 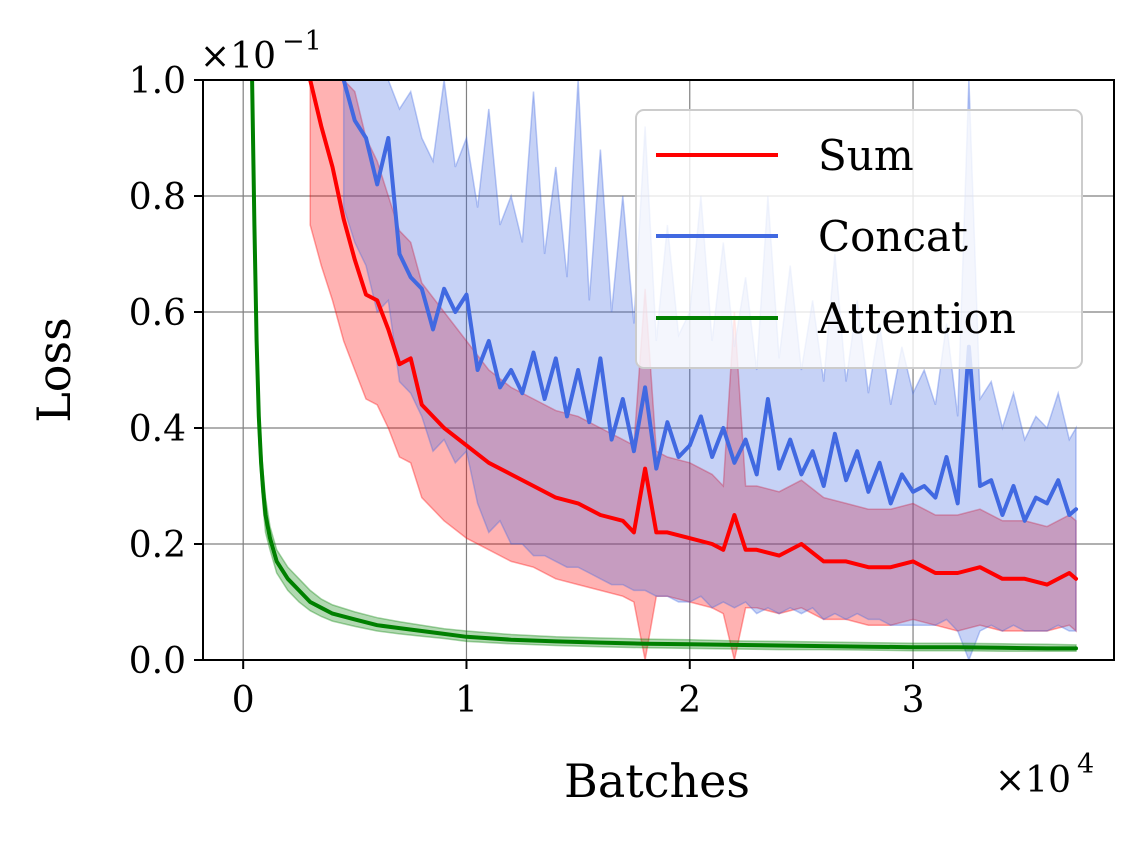 What do you see at coordinates (157, 197) in the screenshot?
I see `y-tick-label: 0.8` at bounding box center [157, 197].